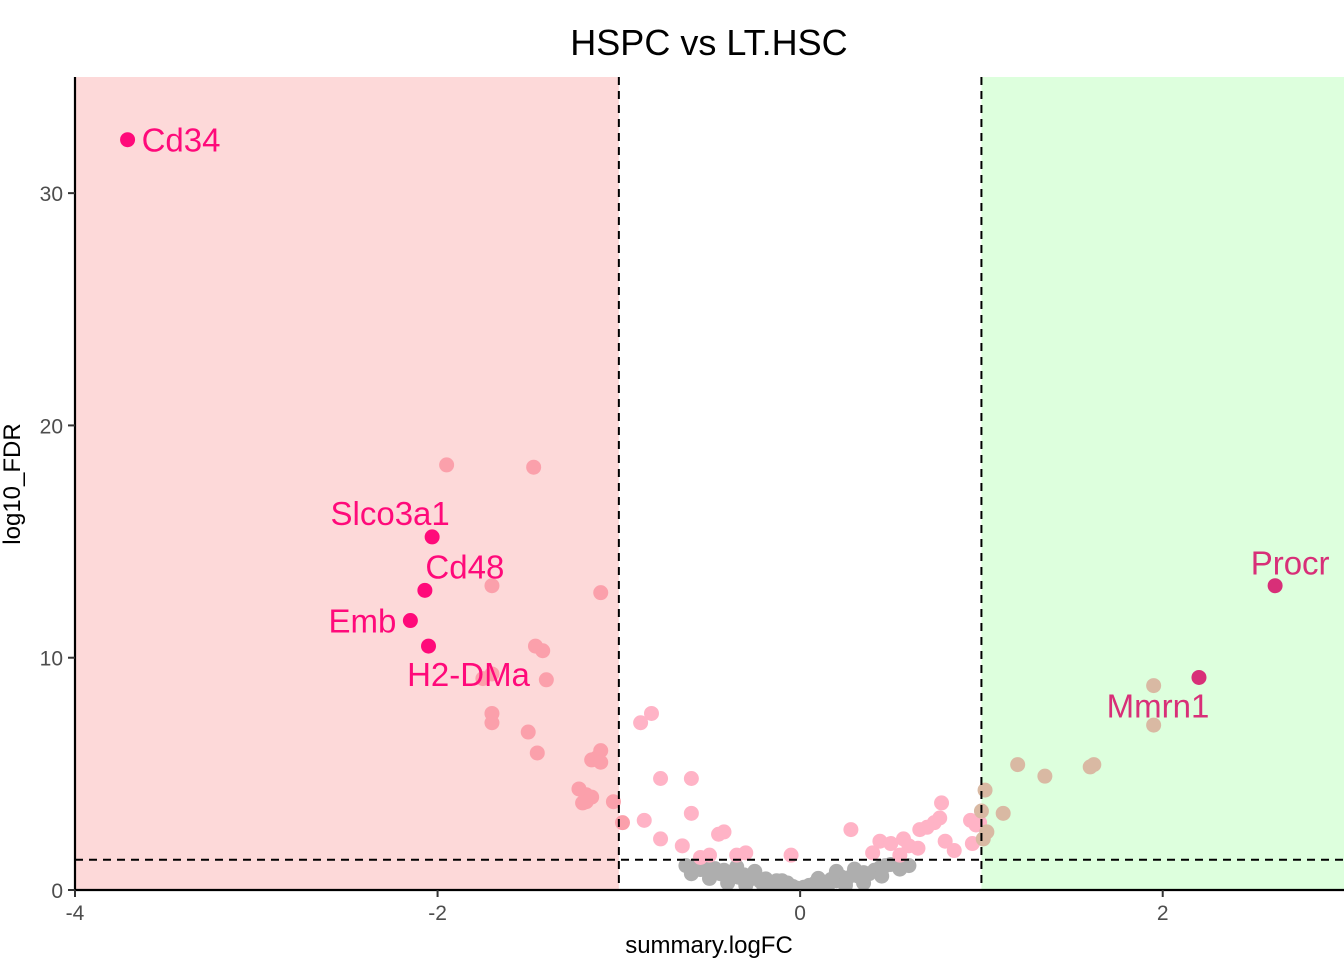 Image resolution: width=1344 pixels, height=960 pixels. I want to click on gene-label-h2-dma: H2-DMa, so click(468, 674).